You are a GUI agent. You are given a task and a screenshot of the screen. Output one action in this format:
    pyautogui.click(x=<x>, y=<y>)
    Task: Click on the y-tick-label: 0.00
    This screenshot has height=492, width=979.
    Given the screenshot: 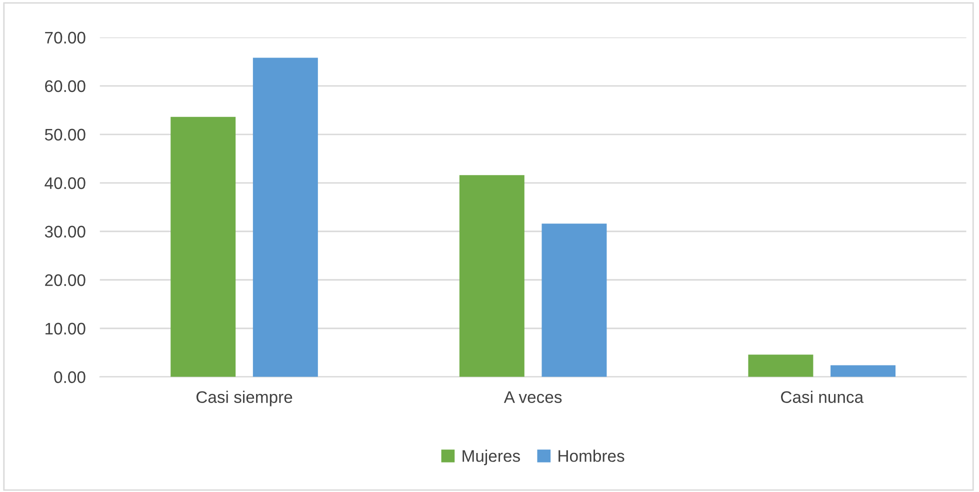 What is the action you would take?
    pyautogui.click(x=70, y=377)
    